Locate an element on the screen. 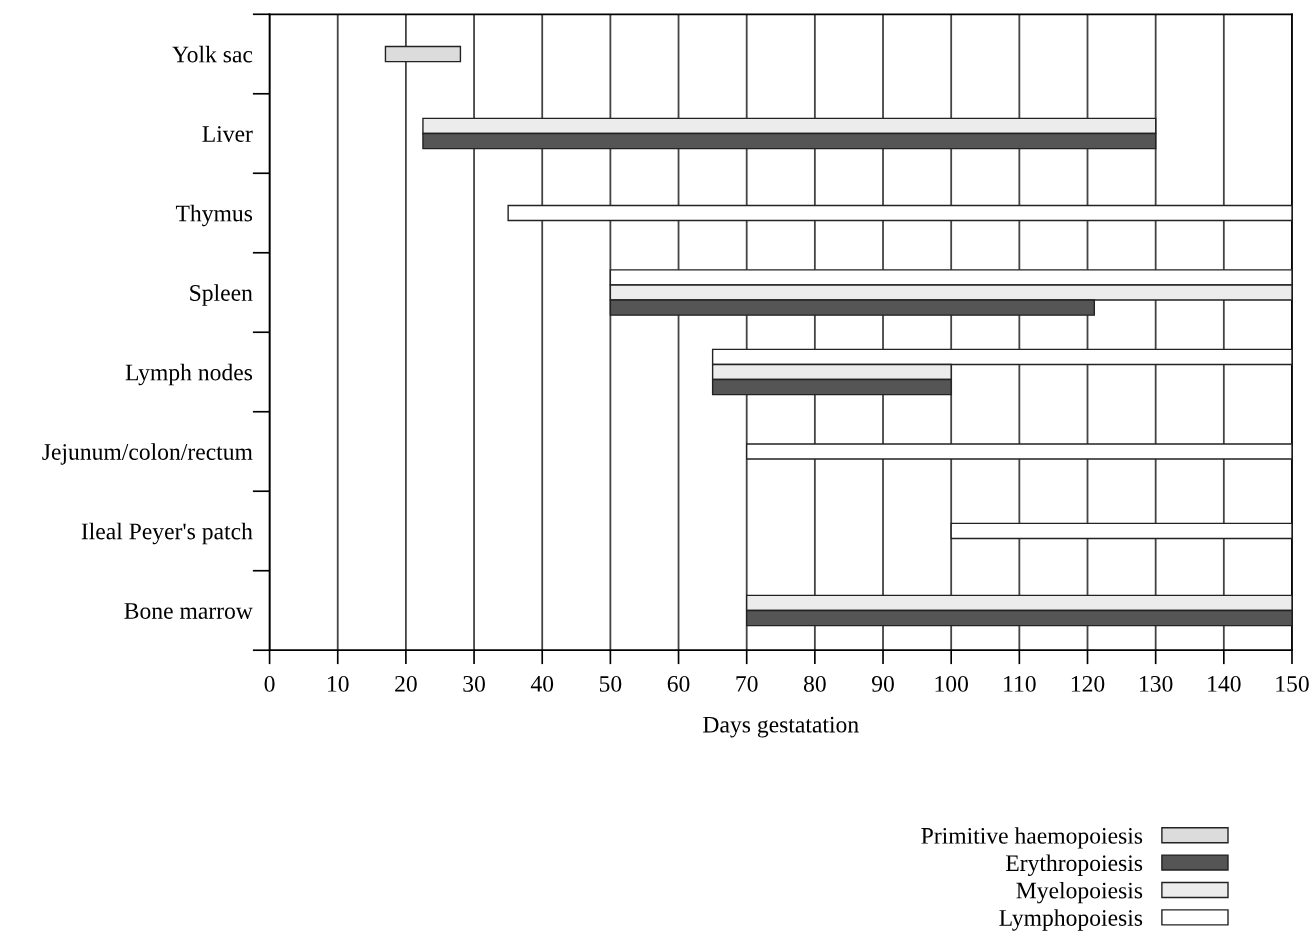  x-tick-label: 90 is located at coordinates (882, 683).